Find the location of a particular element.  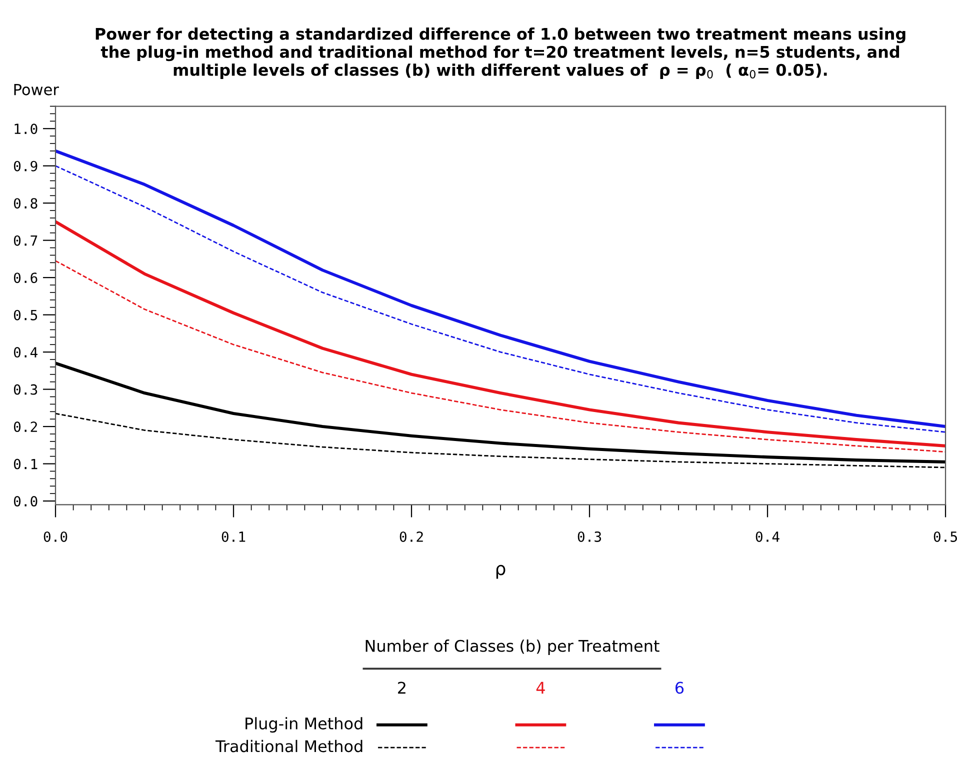

y-axis-title: Power is located at coordinates (36, 90).